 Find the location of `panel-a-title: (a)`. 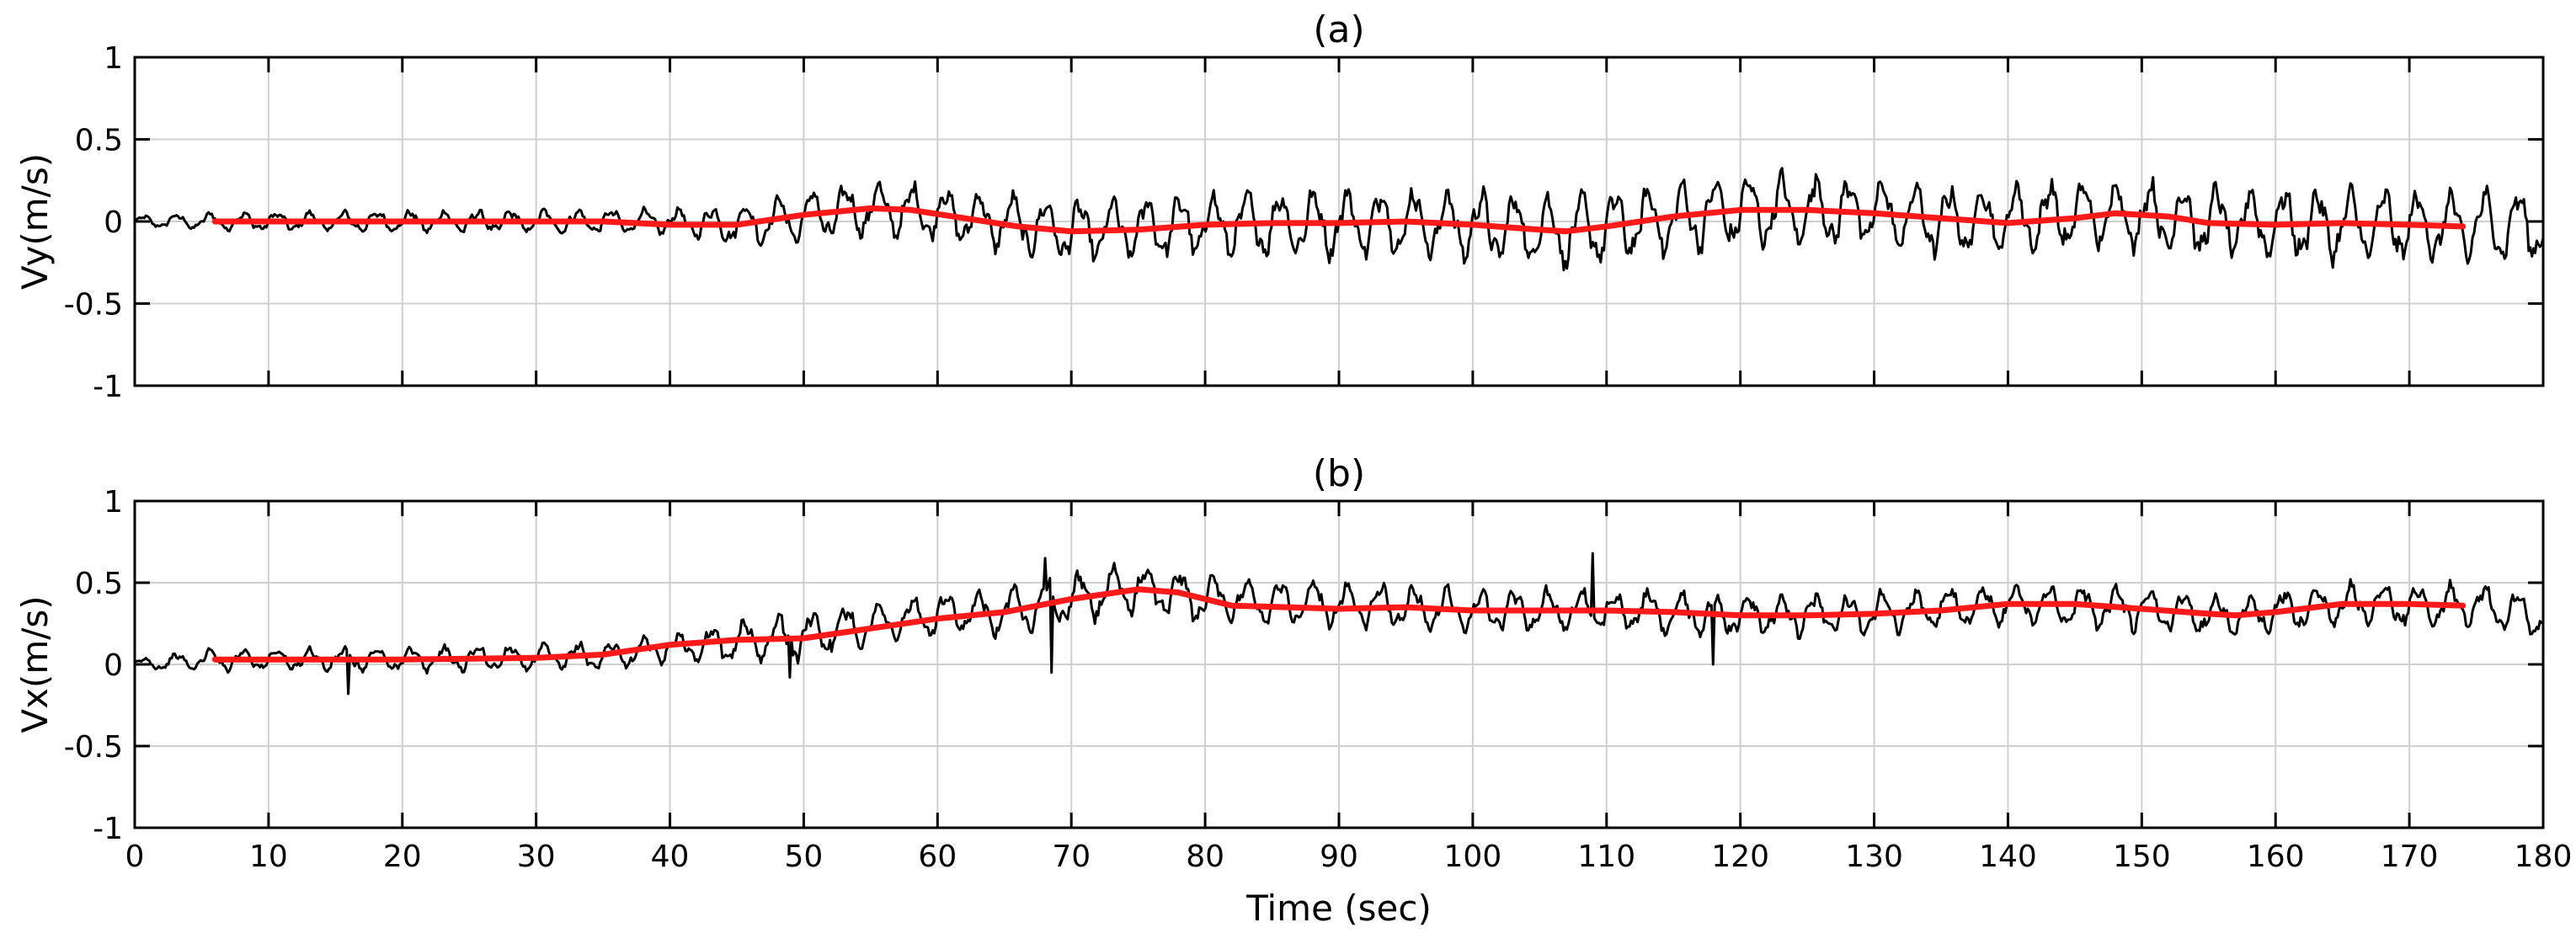

panel-a-title: (a) is located at coordinates (1338, 29).